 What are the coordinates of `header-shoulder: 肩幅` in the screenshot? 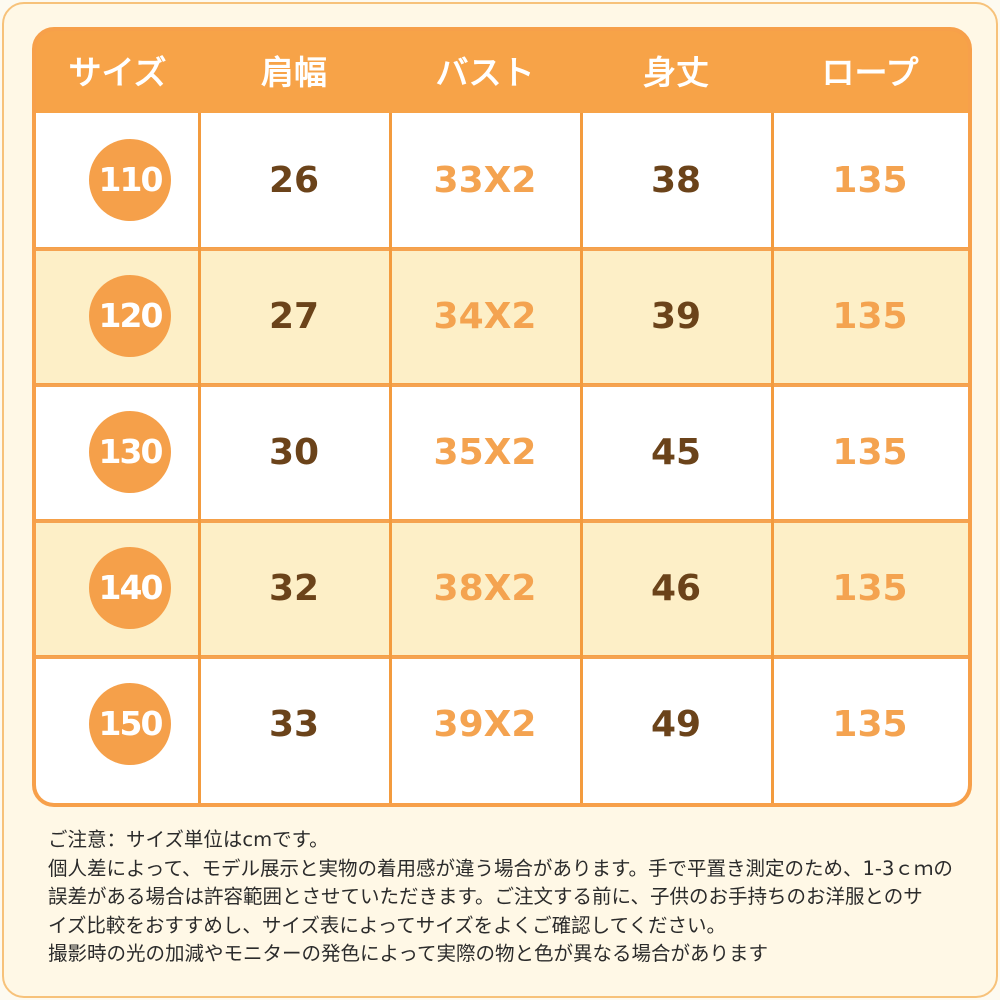 It's located at (294, 72).